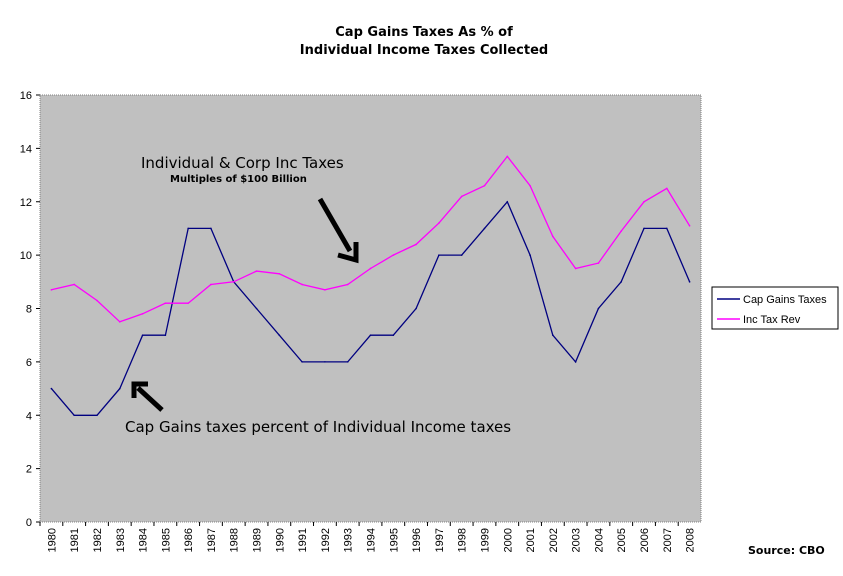 The height and width of the screenshot is (576, 843). I want to click on x-tick-label: 1999, so click(485, 540).